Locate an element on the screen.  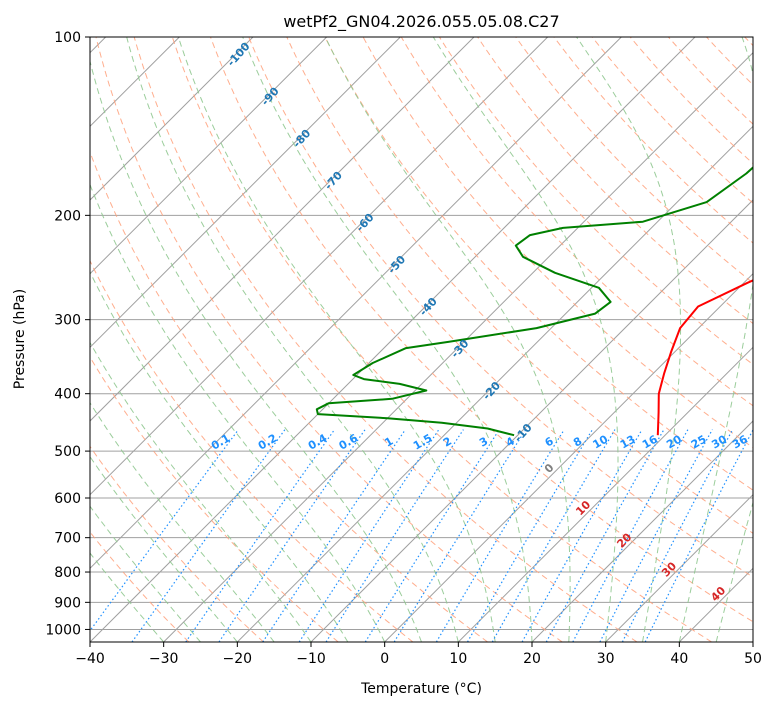
dry-adiabat-label: -10 is located at coordinates (523, 433).